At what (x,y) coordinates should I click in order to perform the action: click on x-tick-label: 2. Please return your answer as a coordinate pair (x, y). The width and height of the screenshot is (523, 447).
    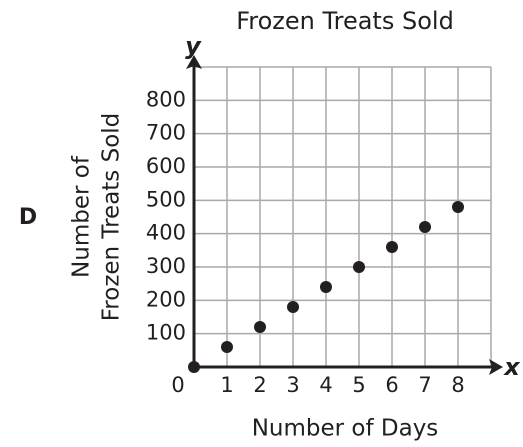
    Looking at the image, I should click on (259, 385).